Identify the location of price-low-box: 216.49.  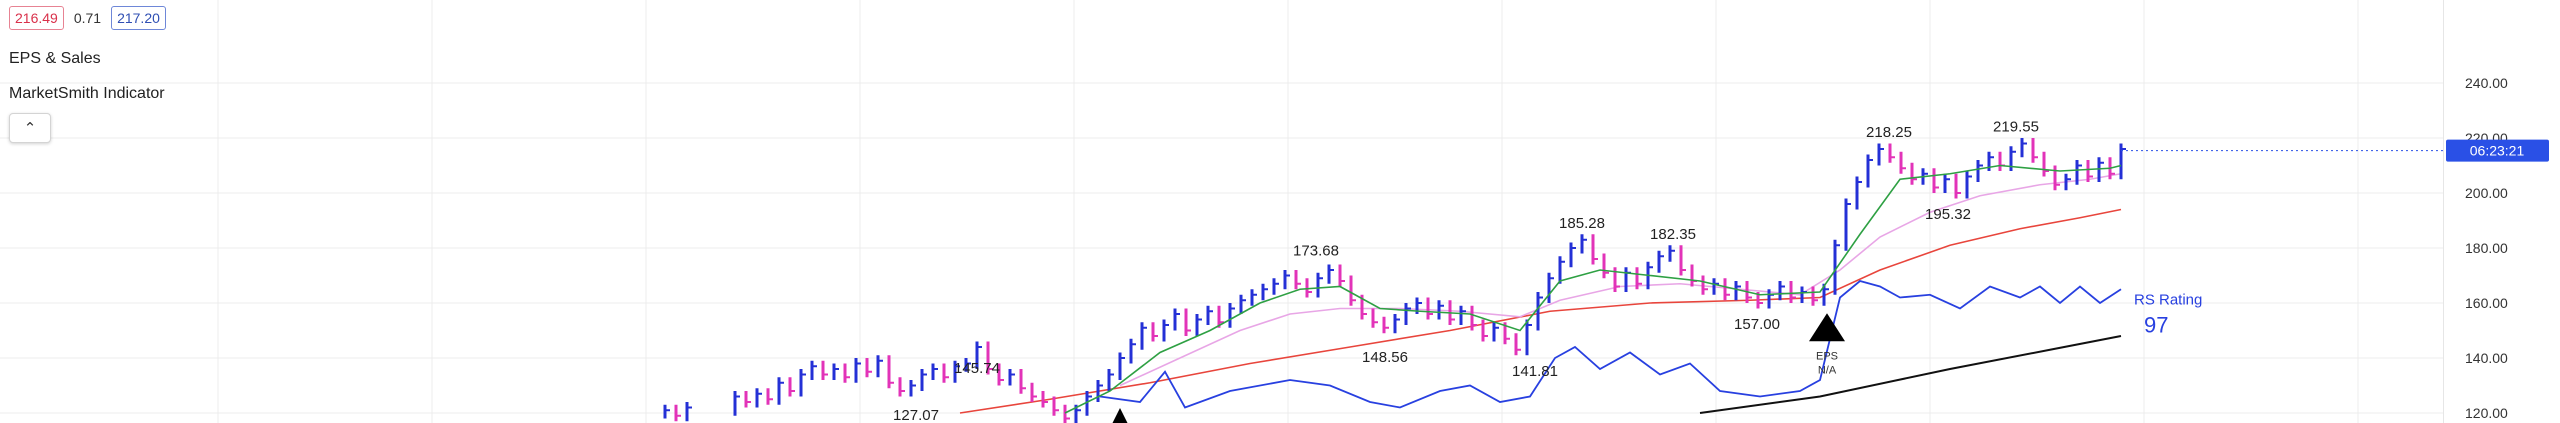
(36, 18).